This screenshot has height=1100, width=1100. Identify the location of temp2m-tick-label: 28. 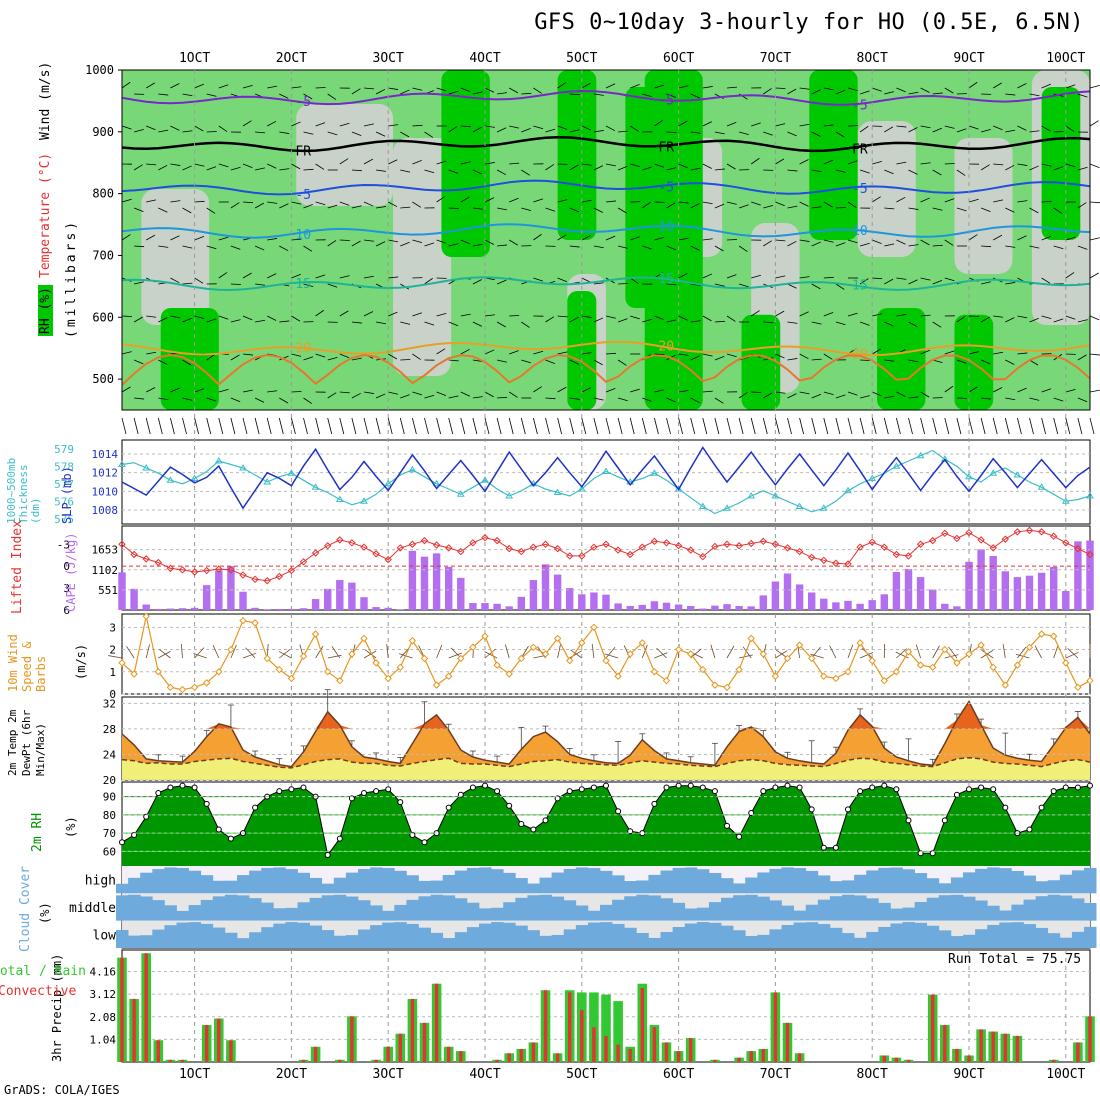
(109, 729).